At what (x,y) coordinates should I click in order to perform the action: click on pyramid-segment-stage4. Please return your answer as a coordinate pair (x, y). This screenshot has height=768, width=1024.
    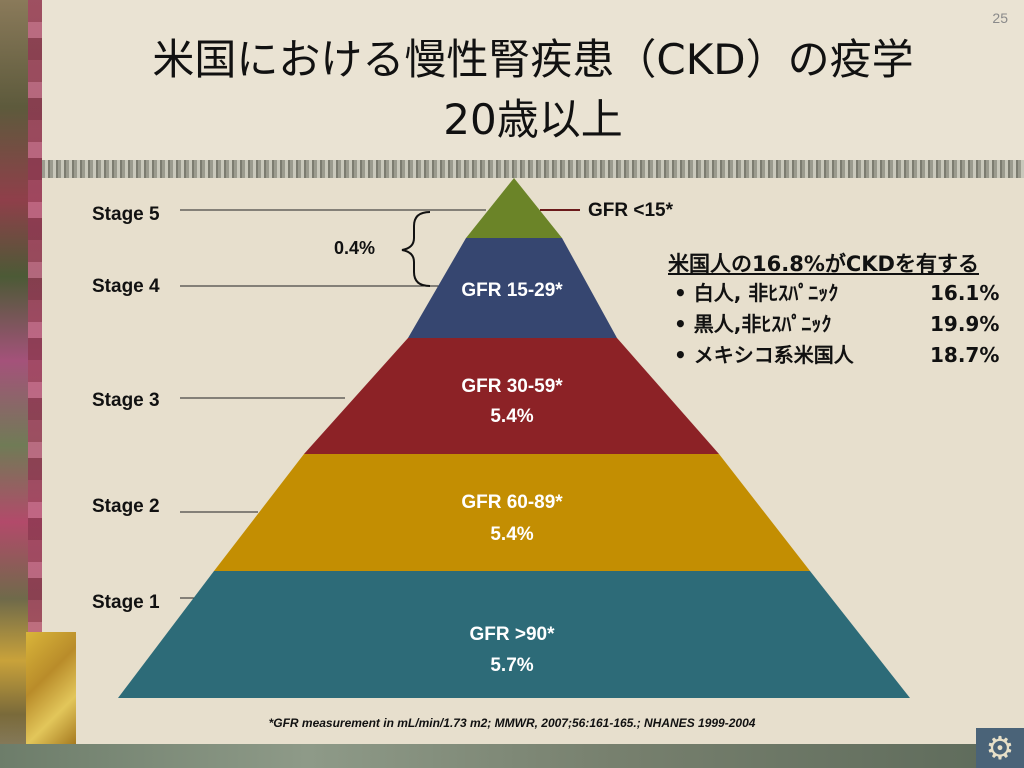
    Looking at the image, I should click on (512, 288).